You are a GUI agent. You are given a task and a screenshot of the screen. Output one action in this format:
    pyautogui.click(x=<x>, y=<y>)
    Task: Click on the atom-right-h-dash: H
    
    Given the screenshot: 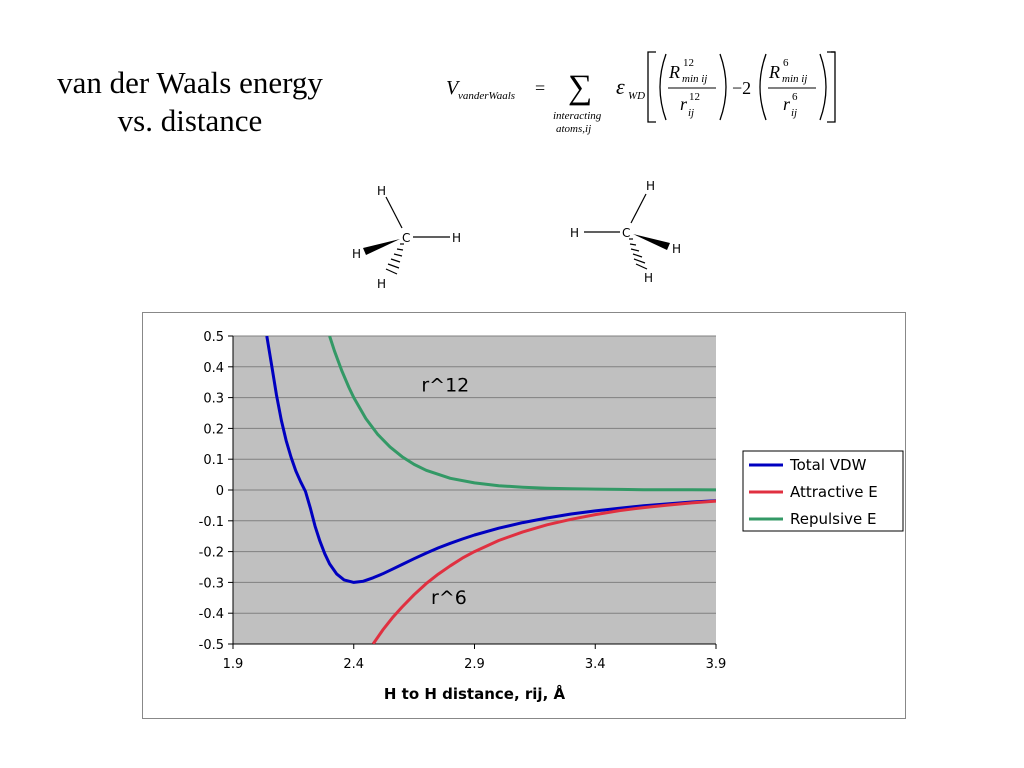 What is the action you would take?
    pyautogui.click(x=648, y=278)
    